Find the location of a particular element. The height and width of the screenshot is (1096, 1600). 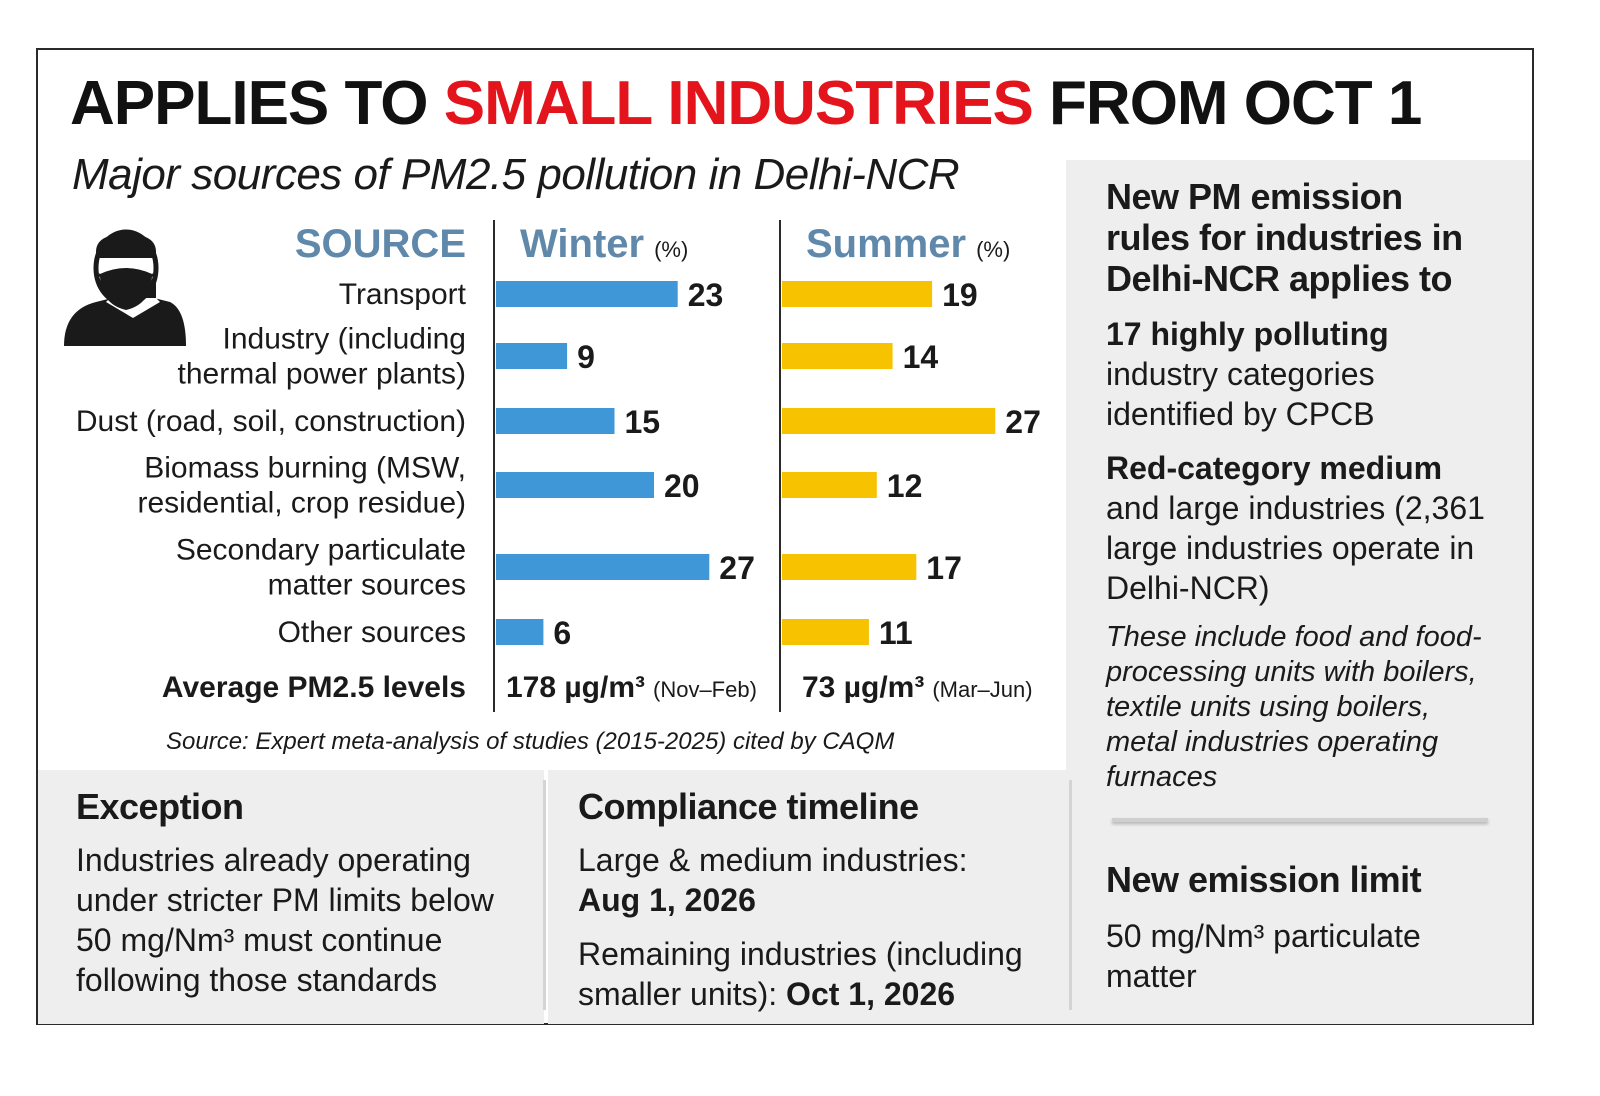

compliance-box is located at coordinates (808, 897).